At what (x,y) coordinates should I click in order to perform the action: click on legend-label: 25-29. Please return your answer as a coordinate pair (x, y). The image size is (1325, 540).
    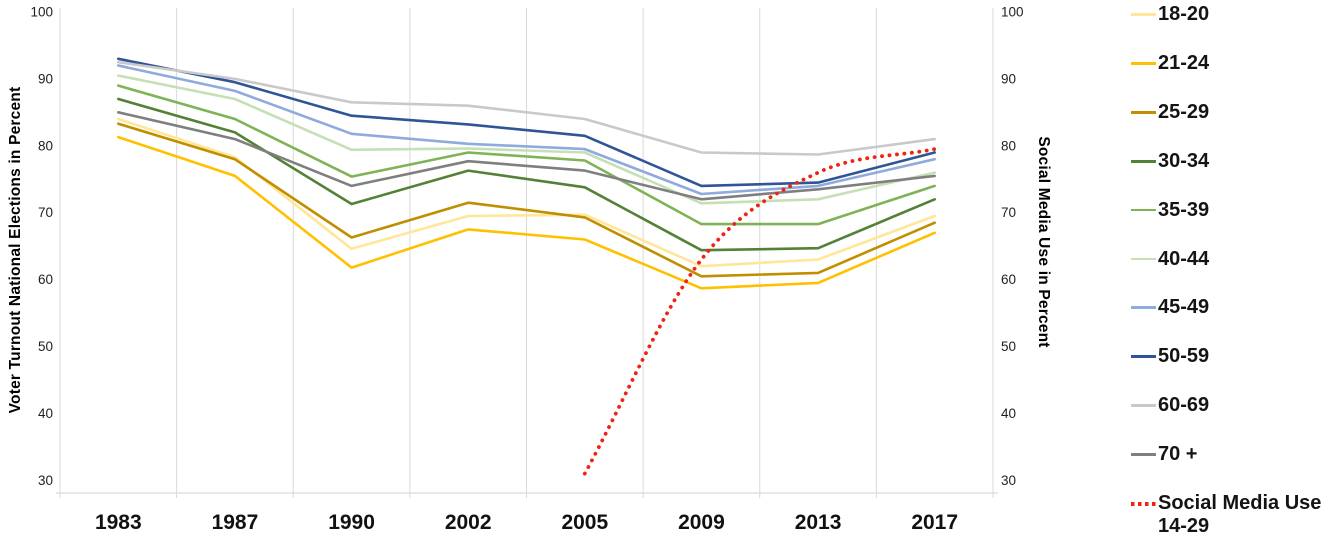
    Looking at the image, I should click on (1184, 111).